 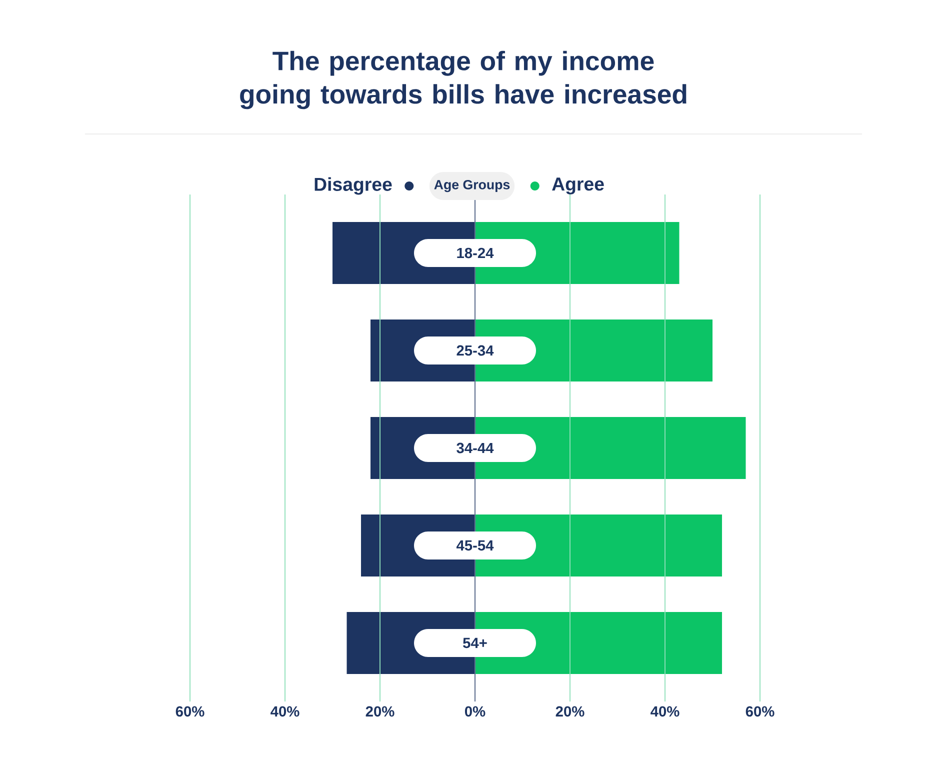 I want to click on chart-title: The percentage of my income going towards bills have increased, so click(x=463, y=80).